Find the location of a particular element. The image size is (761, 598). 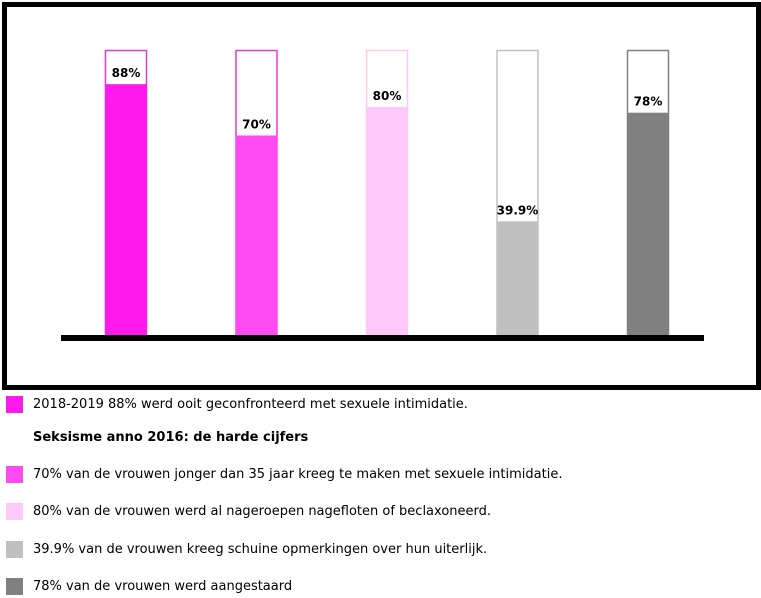

legend-item-5: 78% van de vrouwen werd aangestaard is located at coordinates (149, 586).